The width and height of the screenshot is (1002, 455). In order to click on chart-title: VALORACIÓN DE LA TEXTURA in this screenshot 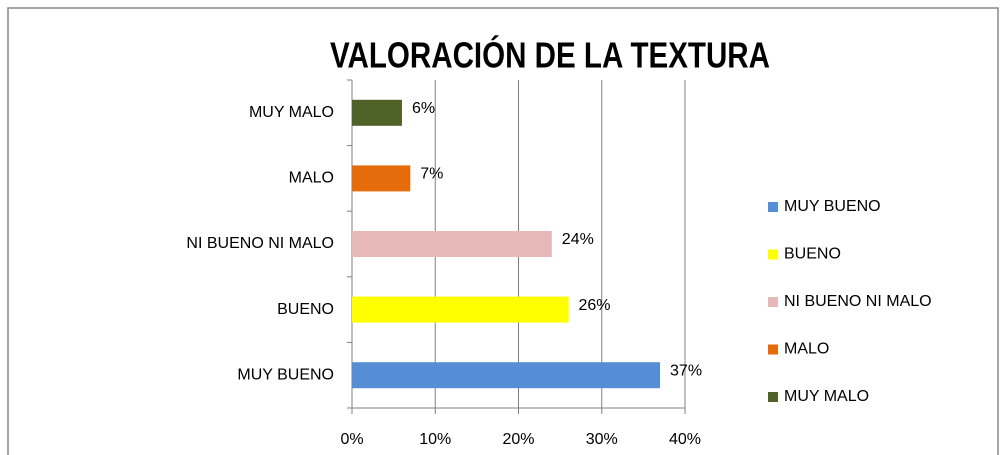, I will do `click(550, 55)`.